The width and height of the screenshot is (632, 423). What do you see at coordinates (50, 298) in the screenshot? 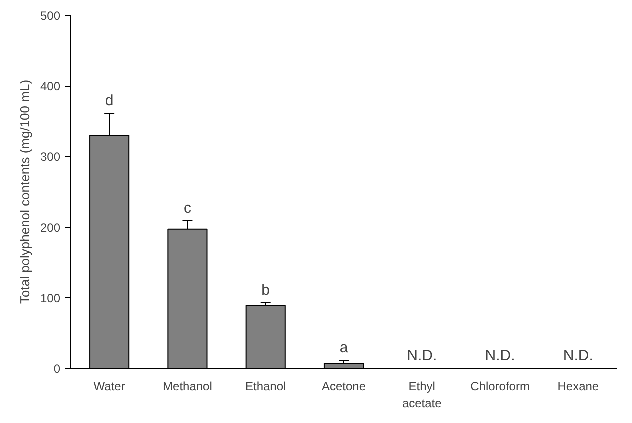
I see `y-tick-label: 100` at bounding box center [50, 298].